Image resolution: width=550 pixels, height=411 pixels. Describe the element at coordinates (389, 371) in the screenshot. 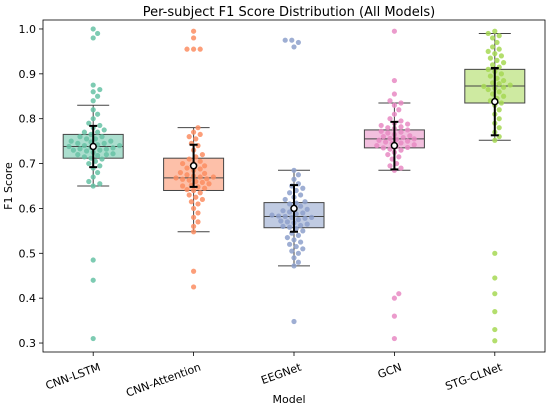

I see `x-tick-label: GCN` at that location.